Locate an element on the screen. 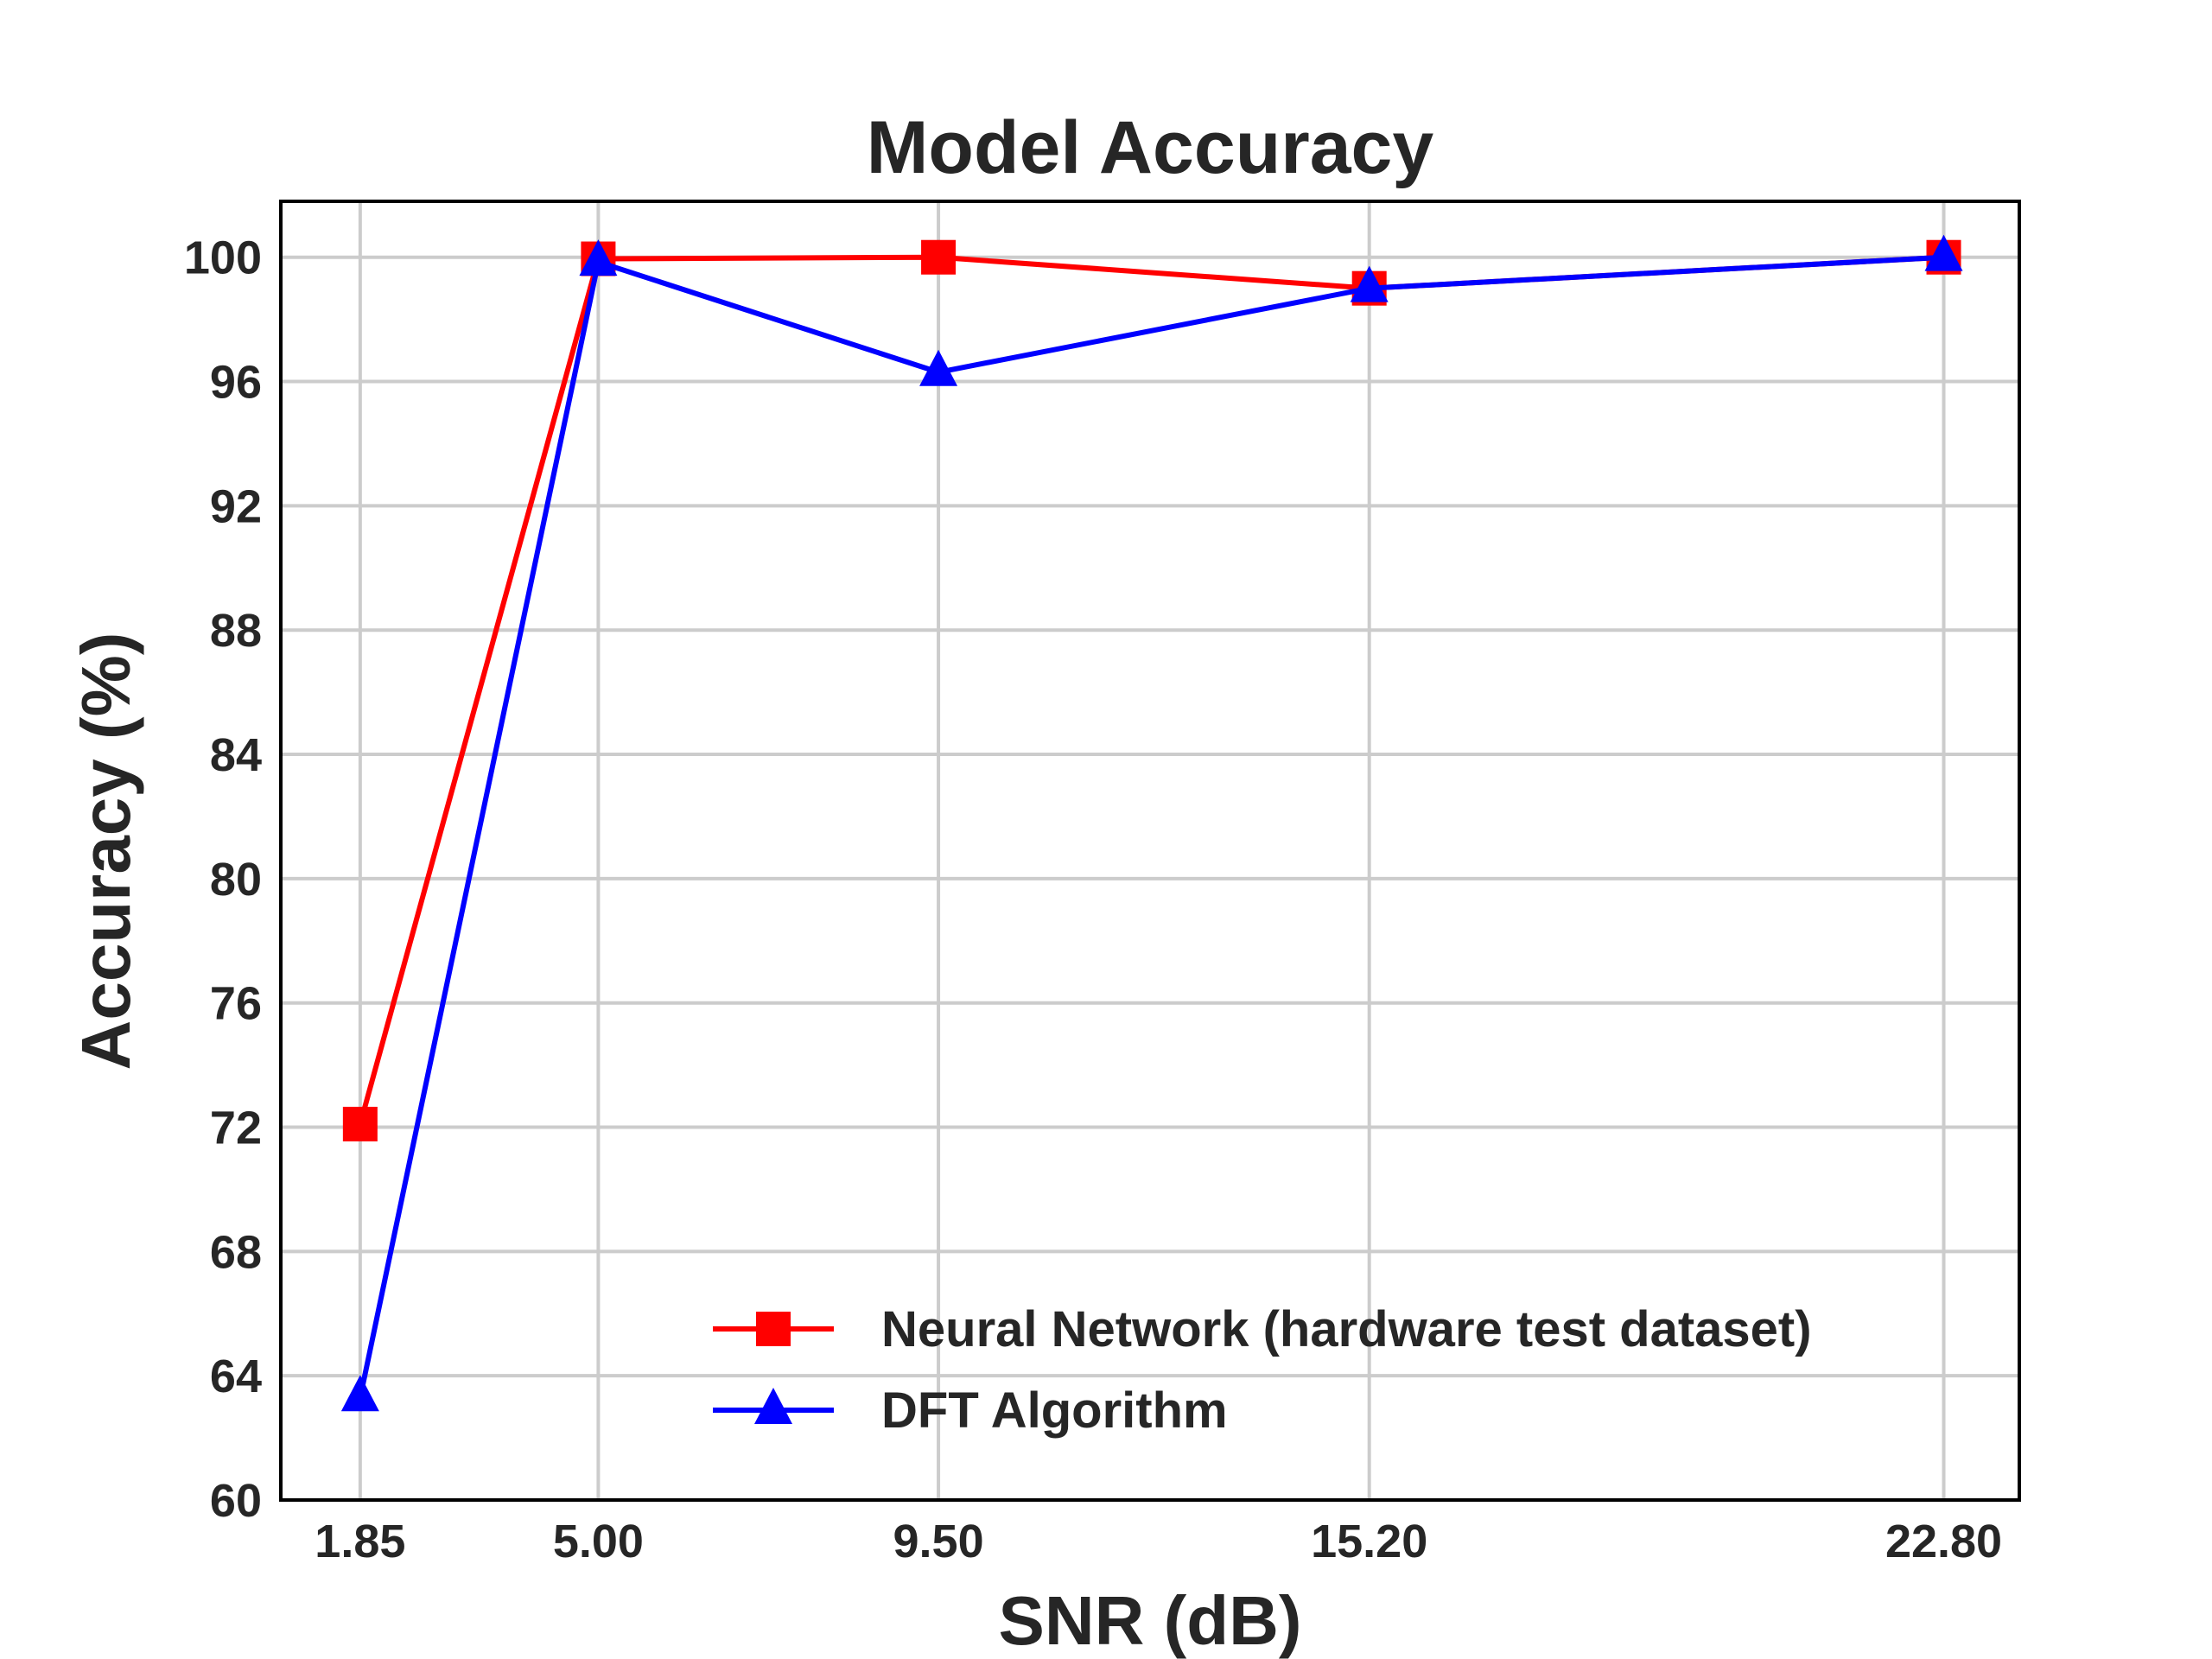 The height and width of the screenshot is (1659, 2212). legend-entry: Neural Network (hardware test dataset) is located at coordinates (1262, 1329).